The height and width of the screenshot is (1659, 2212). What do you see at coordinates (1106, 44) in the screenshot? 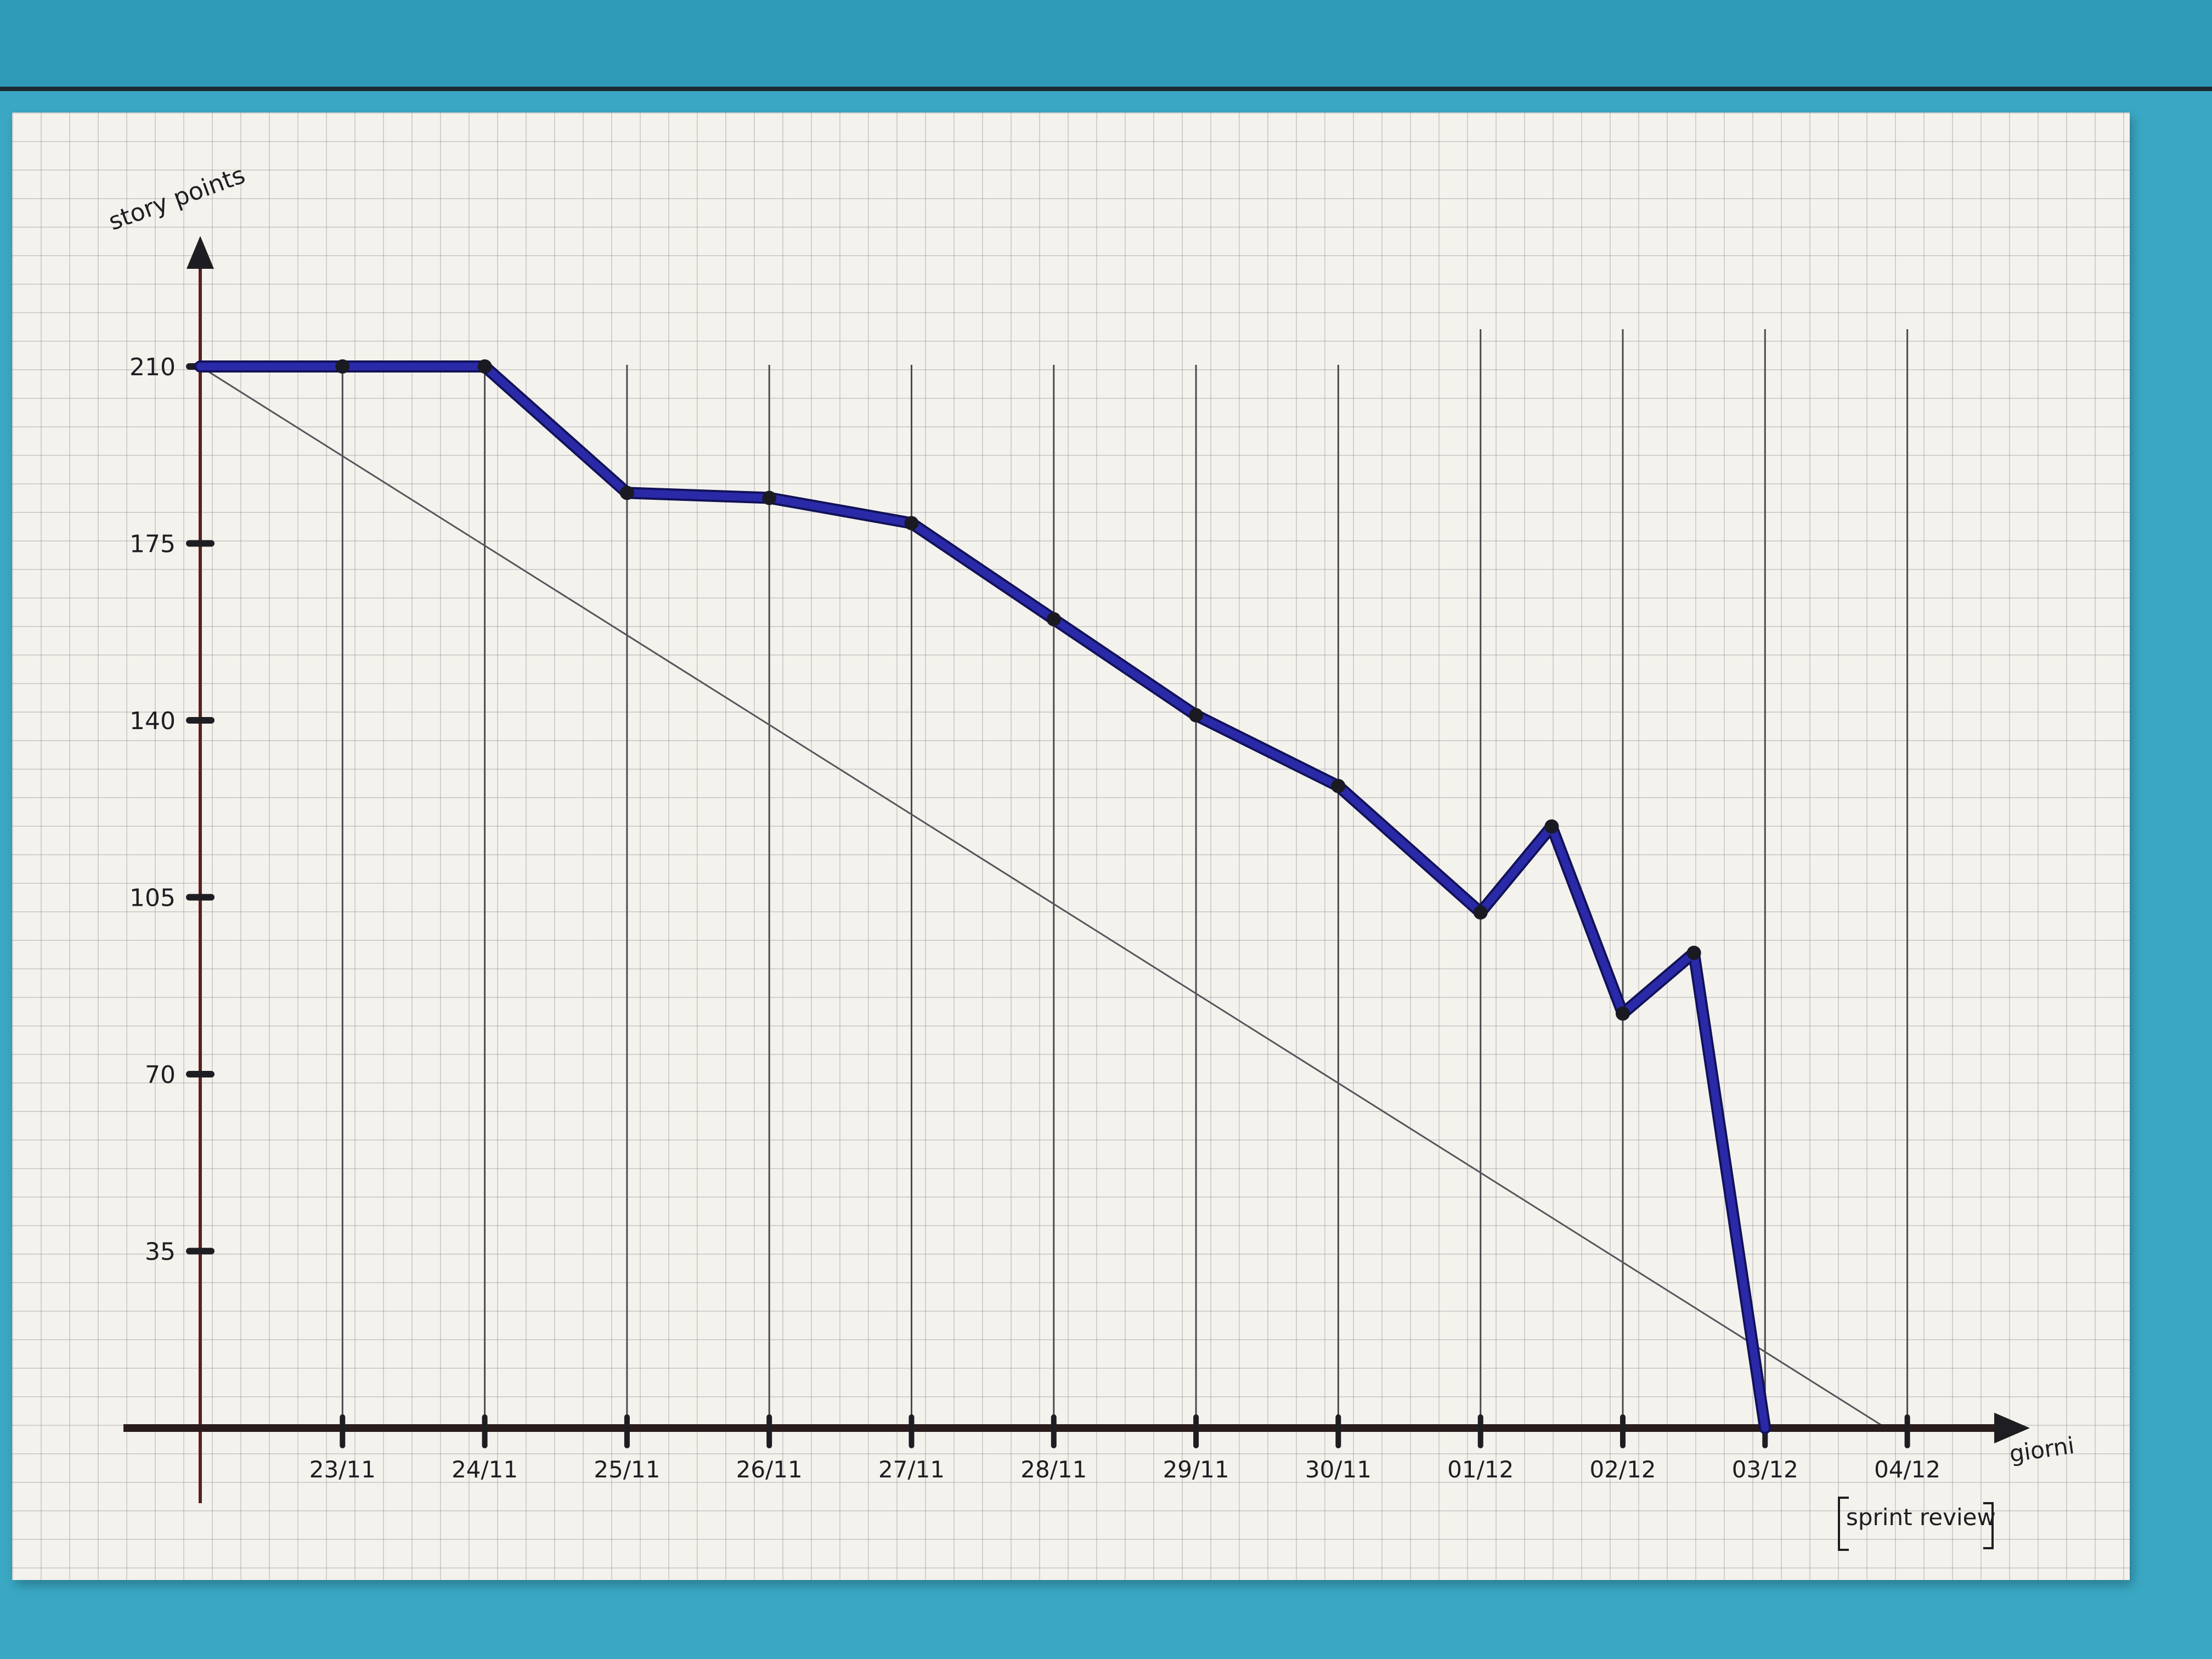
I see `background-top` at bounding box center [1106, 44].